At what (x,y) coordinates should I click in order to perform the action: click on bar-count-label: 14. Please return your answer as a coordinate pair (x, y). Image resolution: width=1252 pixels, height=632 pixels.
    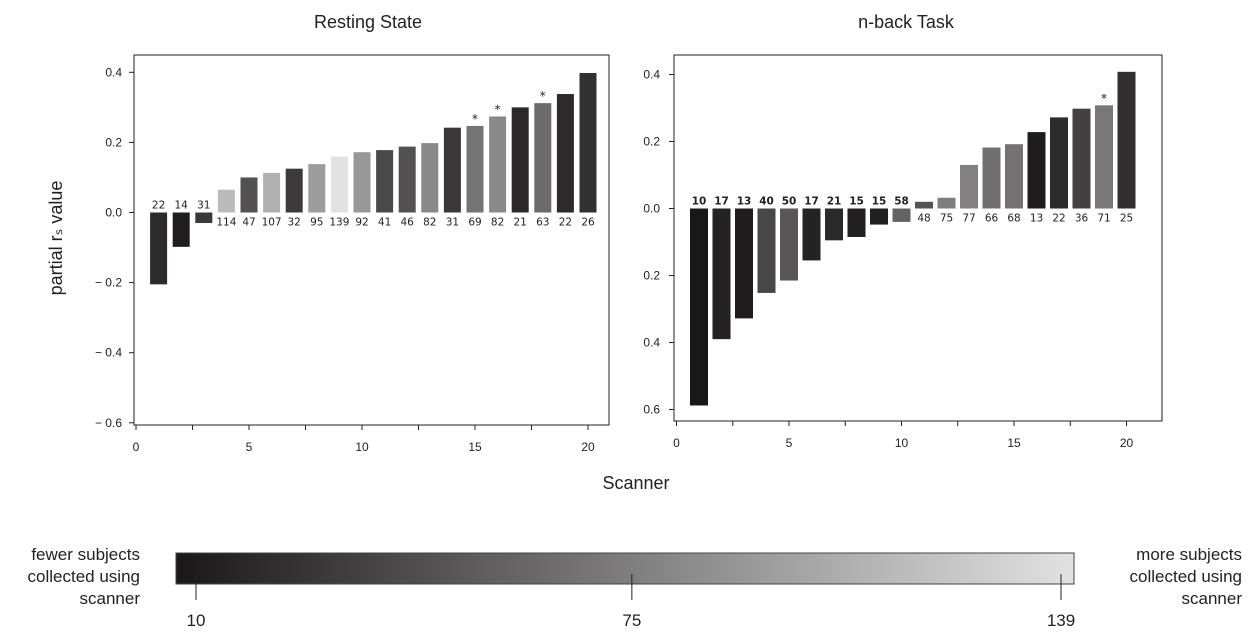
    Looking at the image, I should click on (182, 206).